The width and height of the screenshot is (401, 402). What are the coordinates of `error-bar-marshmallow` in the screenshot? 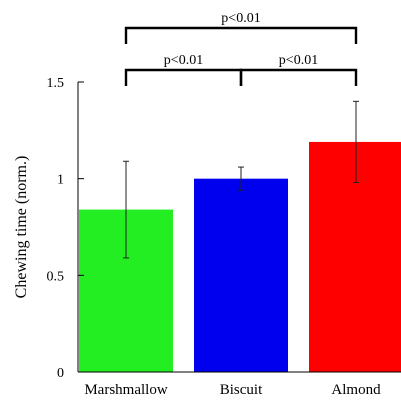 It's located at (126, 209).